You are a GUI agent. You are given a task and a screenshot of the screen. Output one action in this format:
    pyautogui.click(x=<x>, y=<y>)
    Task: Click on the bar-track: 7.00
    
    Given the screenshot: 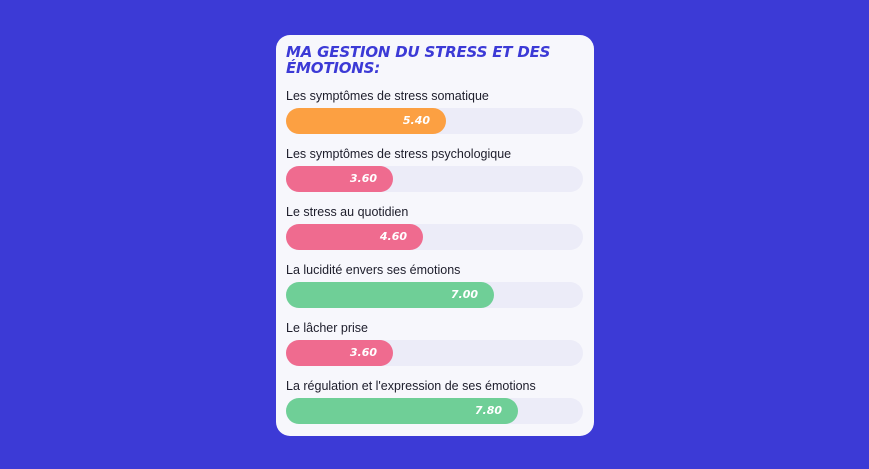 What is the action you would take?
    pyautogui.click(x=434, y=295)
    